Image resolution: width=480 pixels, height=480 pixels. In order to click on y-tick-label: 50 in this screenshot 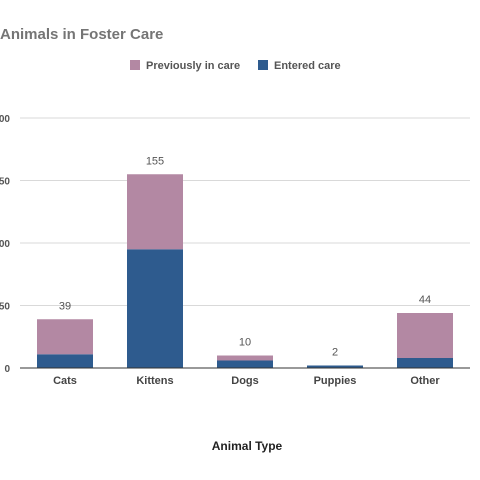, I will do `click(5, 307)`.